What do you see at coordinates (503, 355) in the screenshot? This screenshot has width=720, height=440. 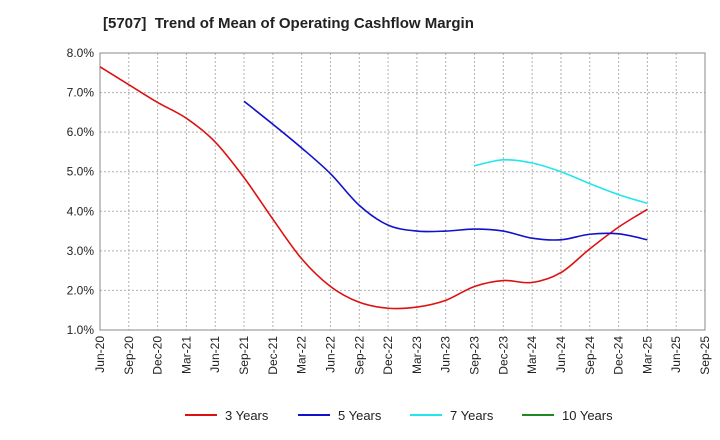 I see `x-tick-label: Dec-23` at bounding box center [503, 355].